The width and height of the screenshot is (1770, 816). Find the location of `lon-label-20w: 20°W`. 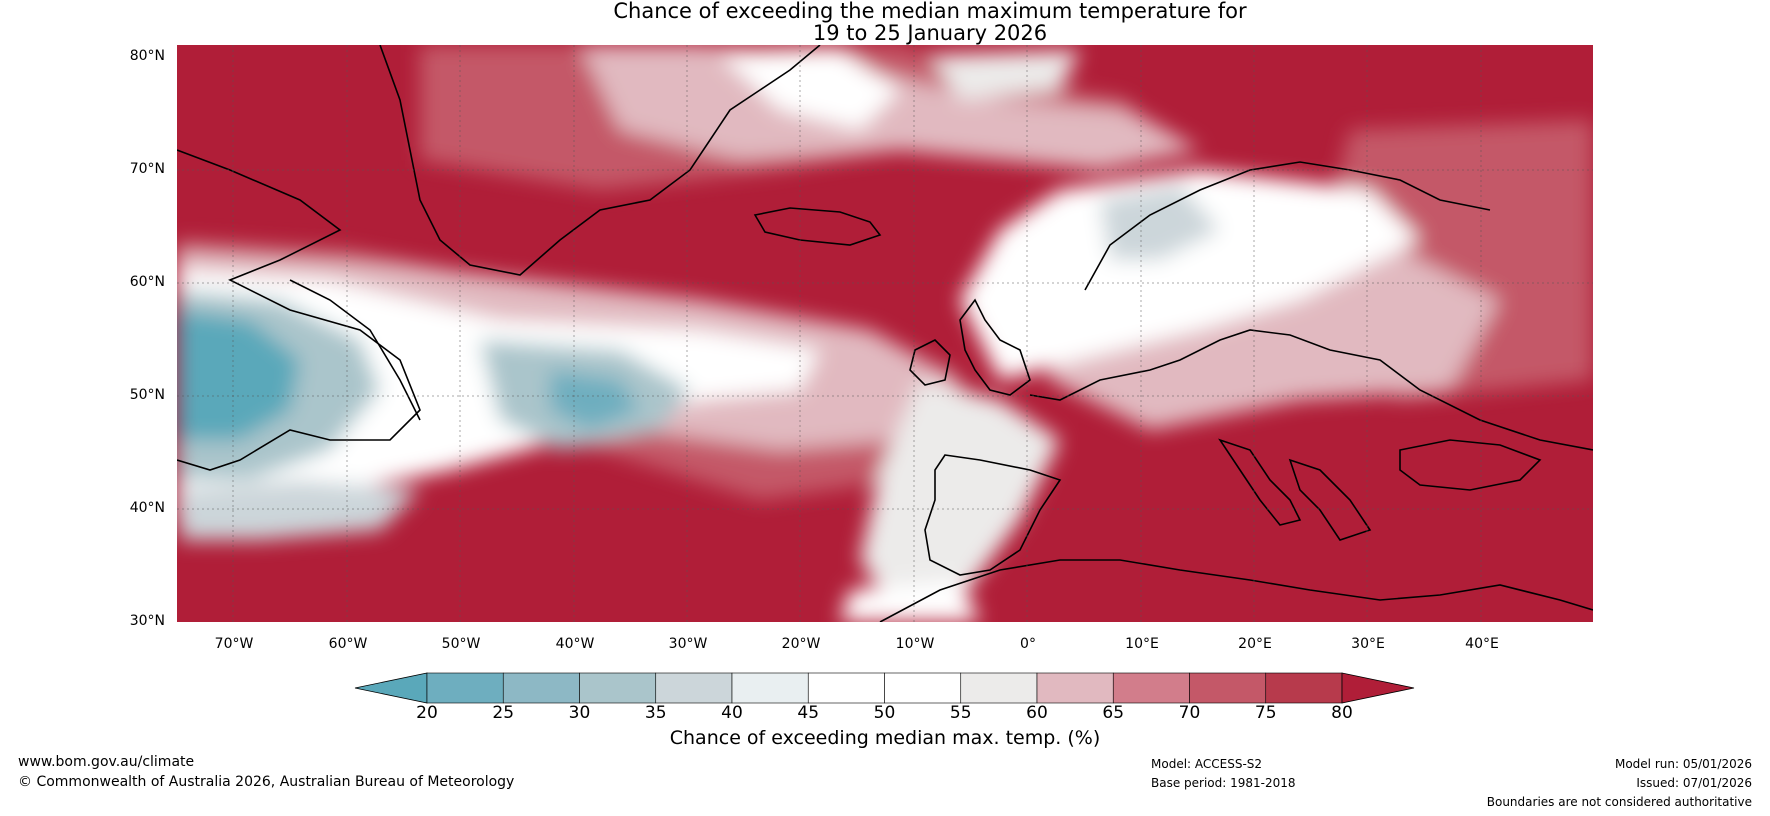

lon-label-20w: 20°W is located at coordinates (801, 644).